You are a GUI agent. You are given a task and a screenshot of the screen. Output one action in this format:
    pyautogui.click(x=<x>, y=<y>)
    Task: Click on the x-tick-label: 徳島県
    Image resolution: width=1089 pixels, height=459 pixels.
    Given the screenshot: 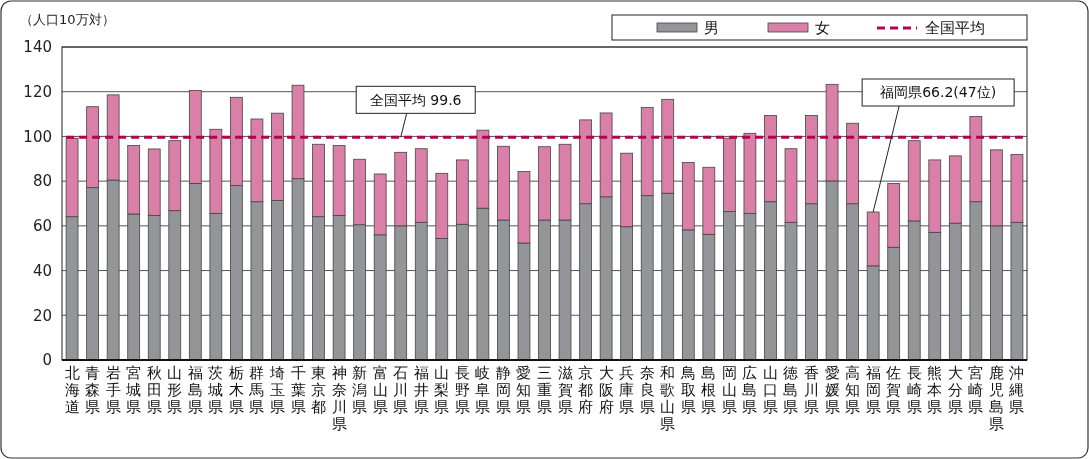 What is the action you would take?
    pyautogui.click(x=791, y=390)
    